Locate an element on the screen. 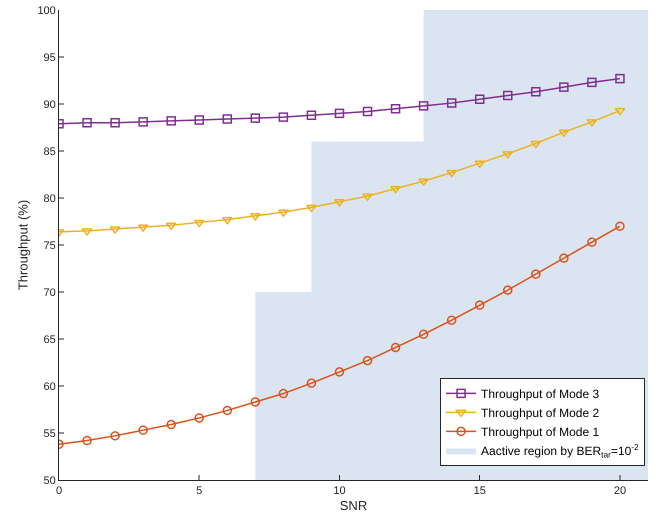 This screenshot has width=656, height=521. y-tick-label: 100 is located at coordinates (46, 10).